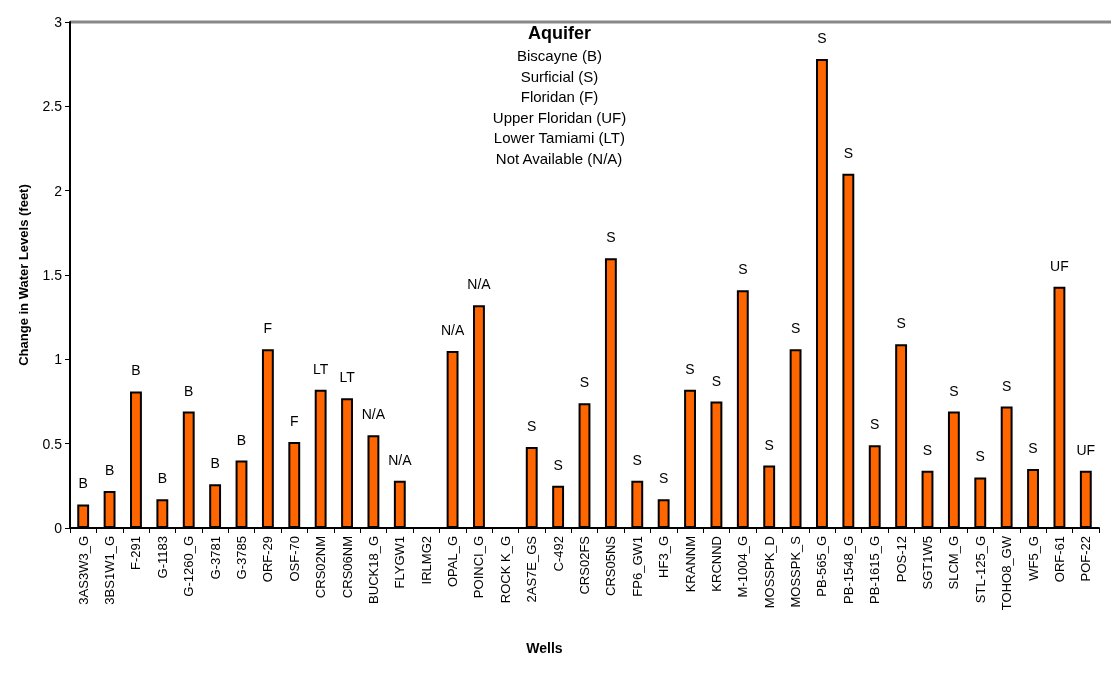 The height and width of the screenshot is (675, 1119). What do you see at coordinates (716, 564) in the screenshot?
I see `x-tick-label: KRCNND` at bounding box center [716, 564].